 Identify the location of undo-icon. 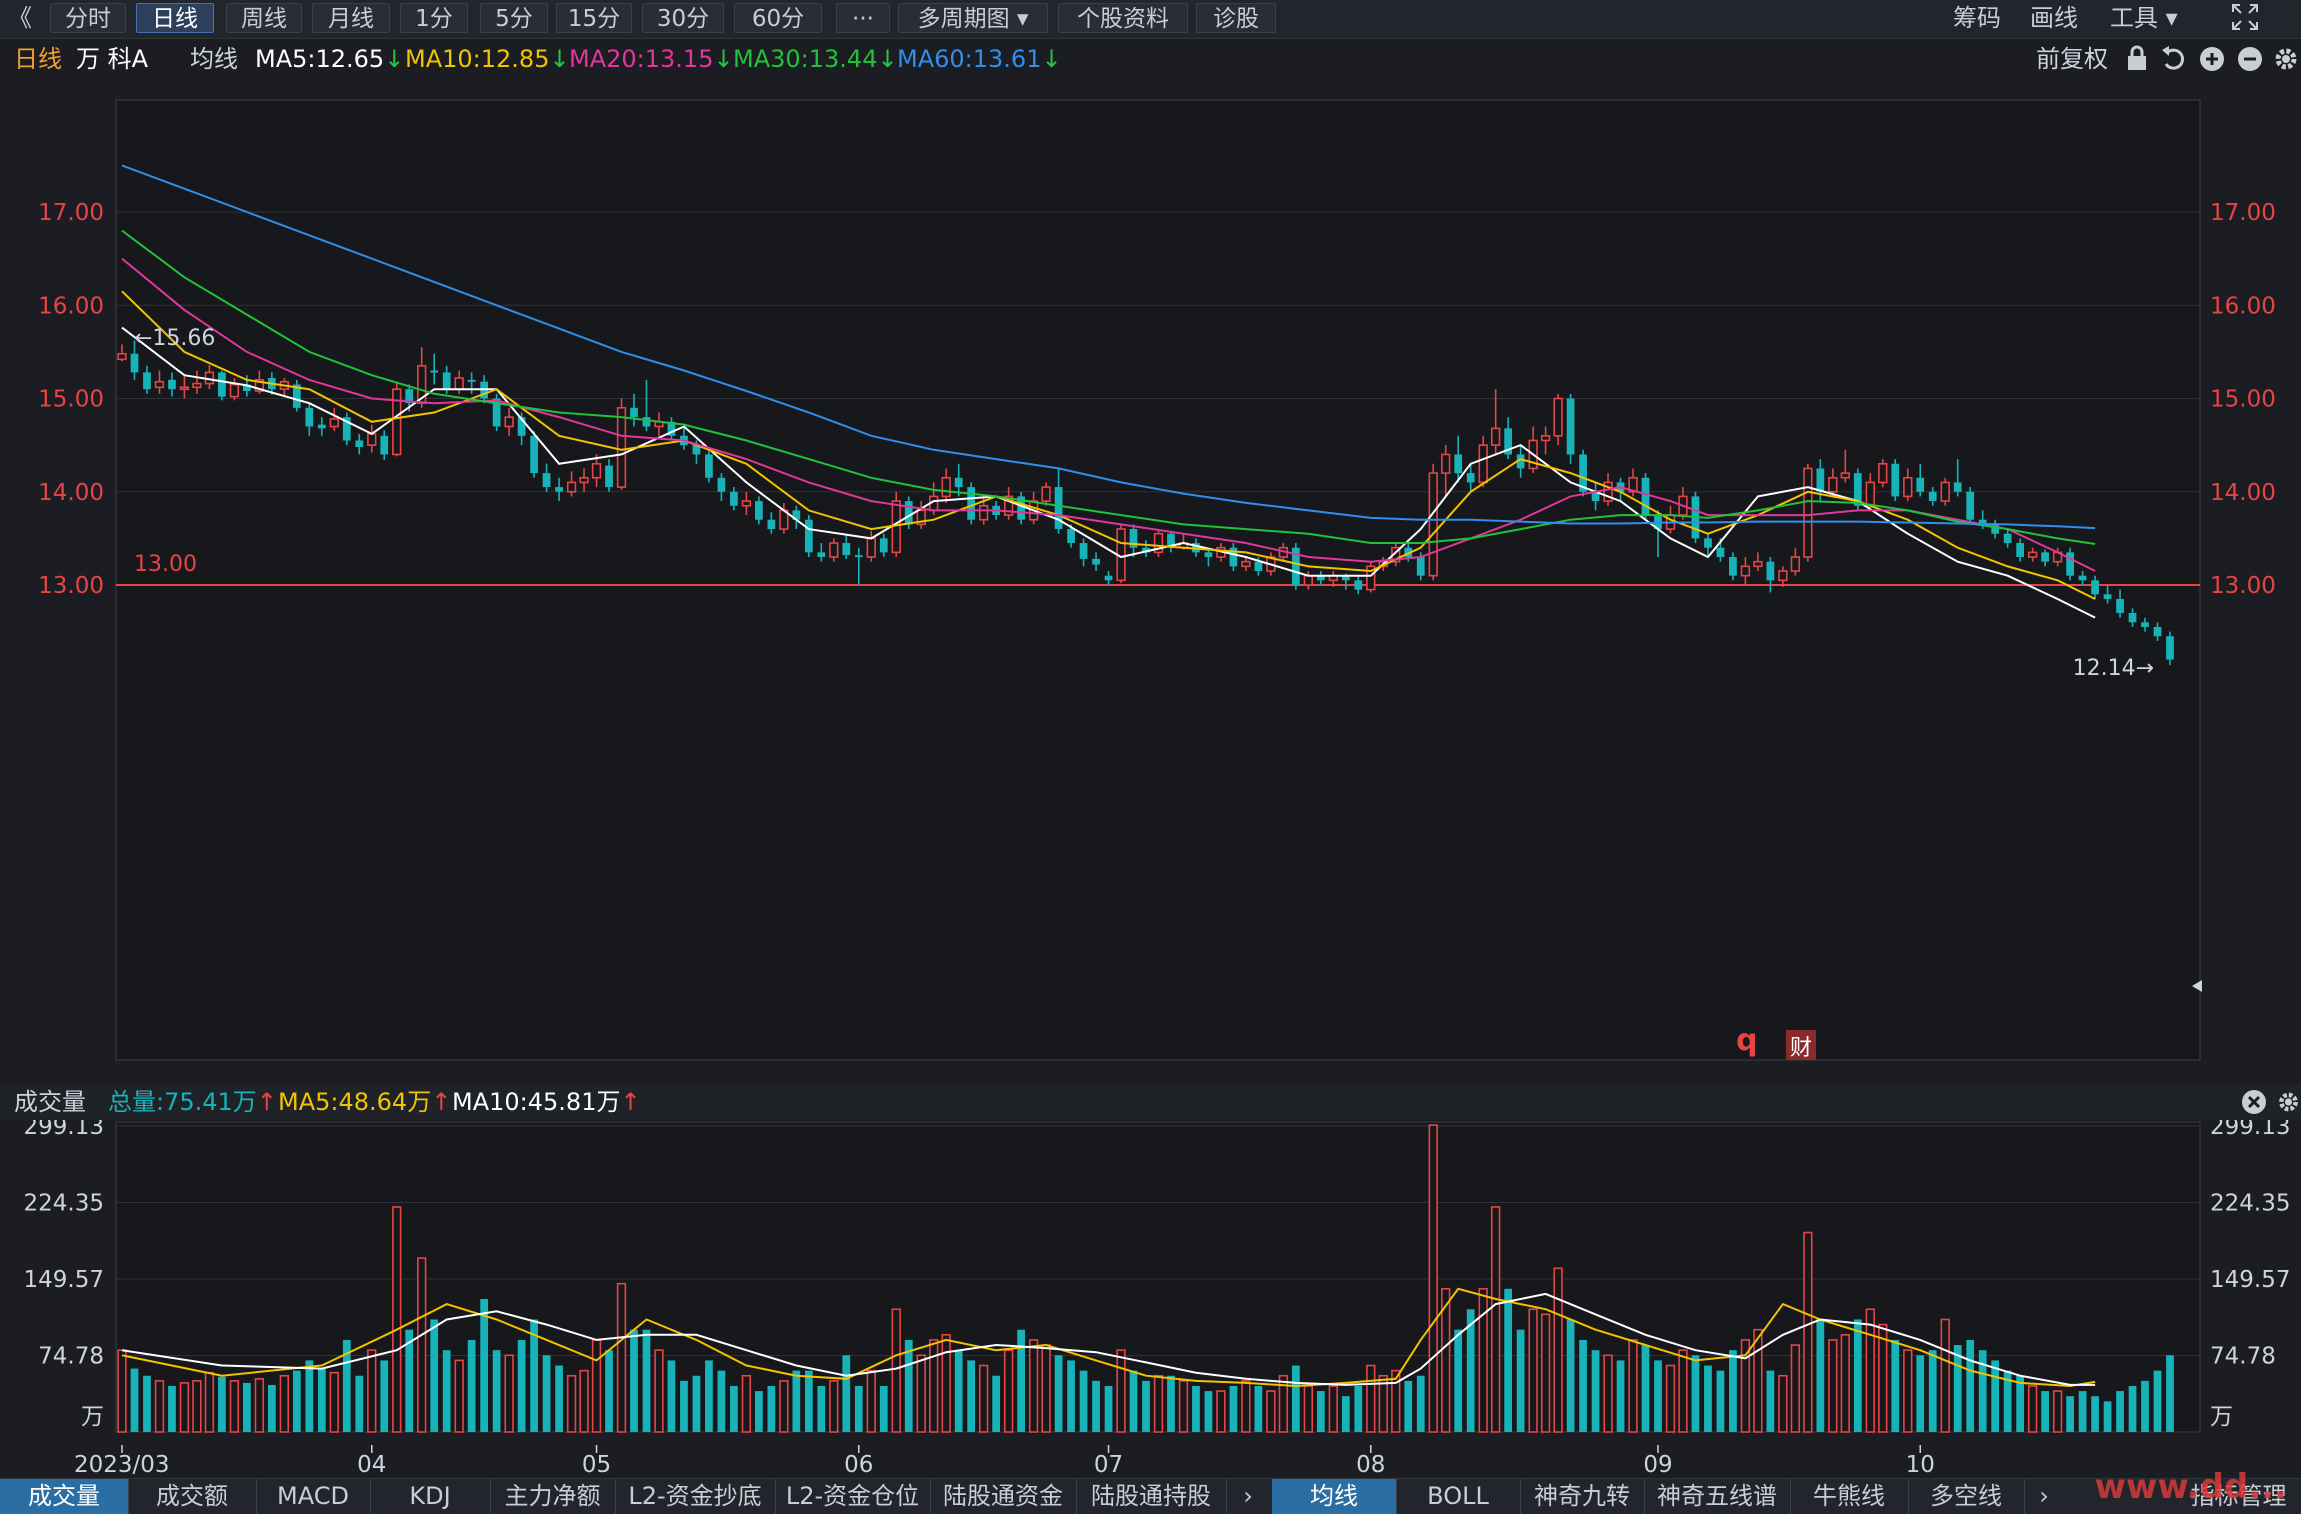
(2174, 64).